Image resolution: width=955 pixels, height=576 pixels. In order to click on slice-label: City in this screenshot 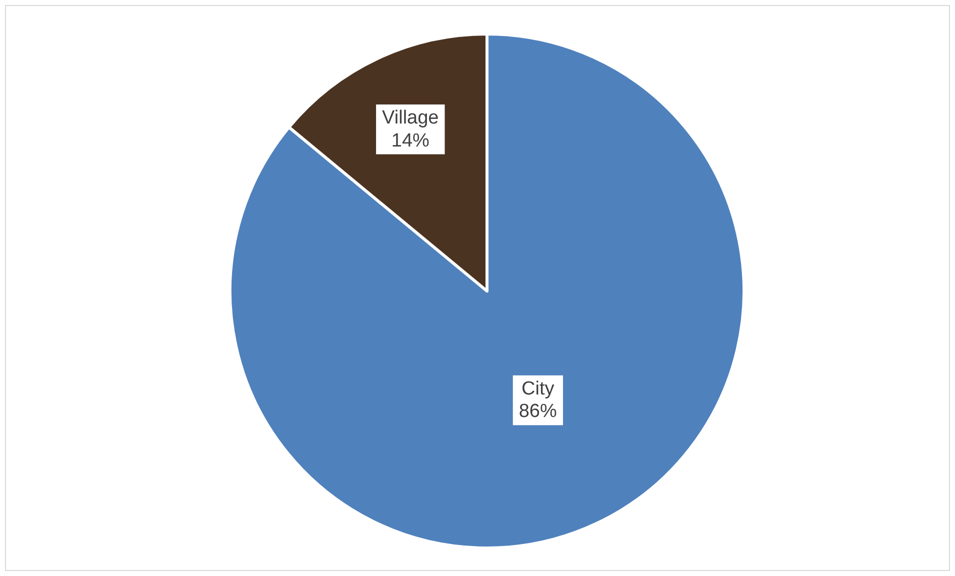, I will do `click(538, 389)`.